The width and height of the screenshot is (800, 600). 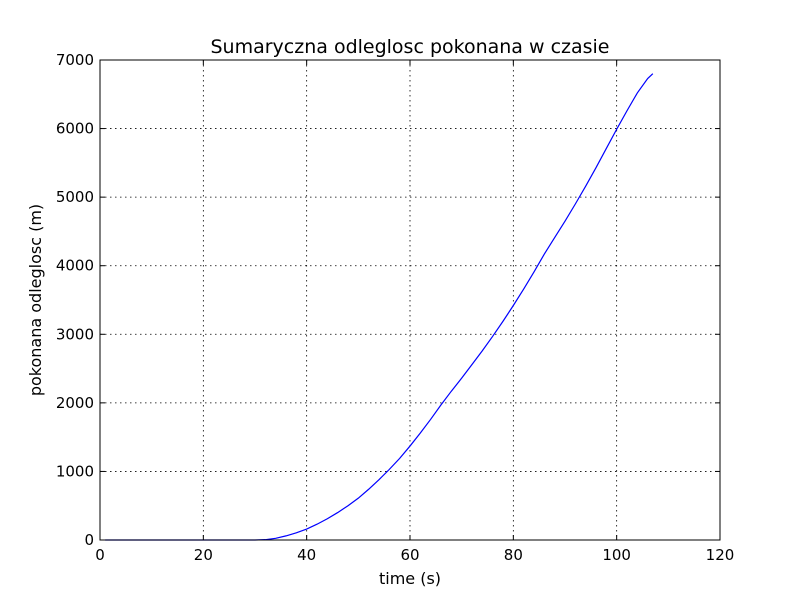 I want to click on y-tick-label: 6000, so click(x=75, y=129).